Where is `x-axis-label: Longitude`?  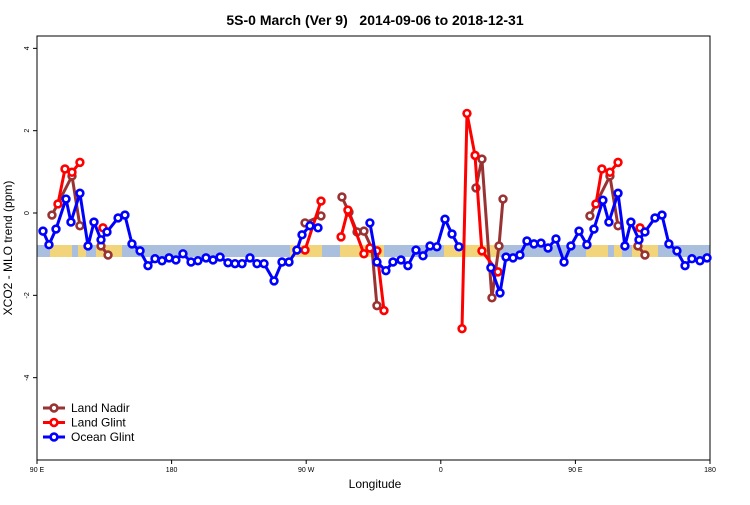 x-axis-label: Longitude is located at coordinates (375, 484).